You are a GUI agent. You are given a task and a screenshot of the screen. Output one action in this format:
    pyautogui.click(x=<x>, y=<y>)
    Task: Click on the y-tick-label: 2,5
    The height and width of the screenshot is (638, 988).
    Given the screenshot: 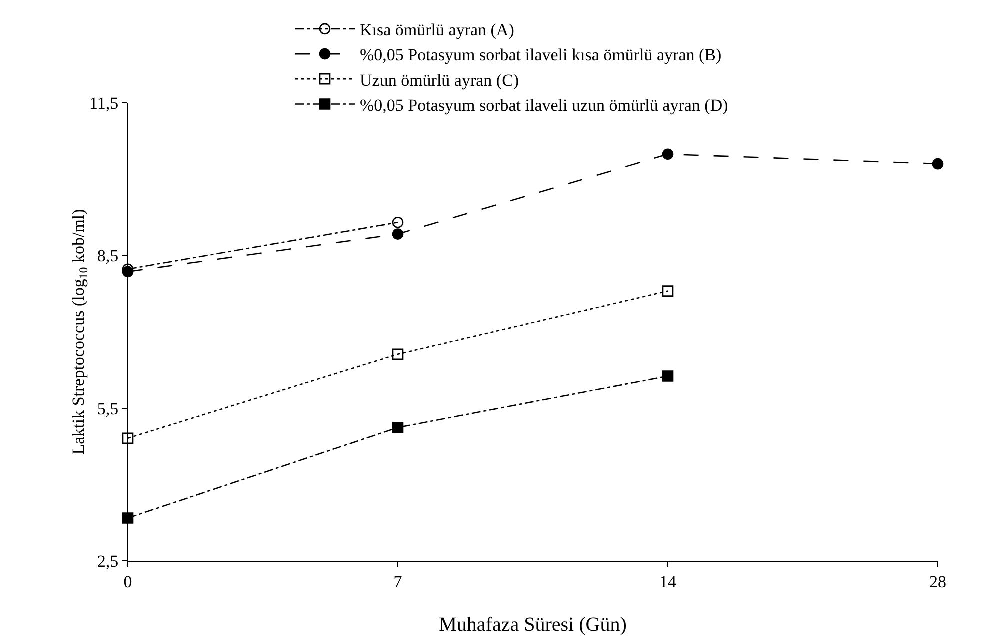 What is the action you would take?
    pyautogui.click(x=108, y=561)
    